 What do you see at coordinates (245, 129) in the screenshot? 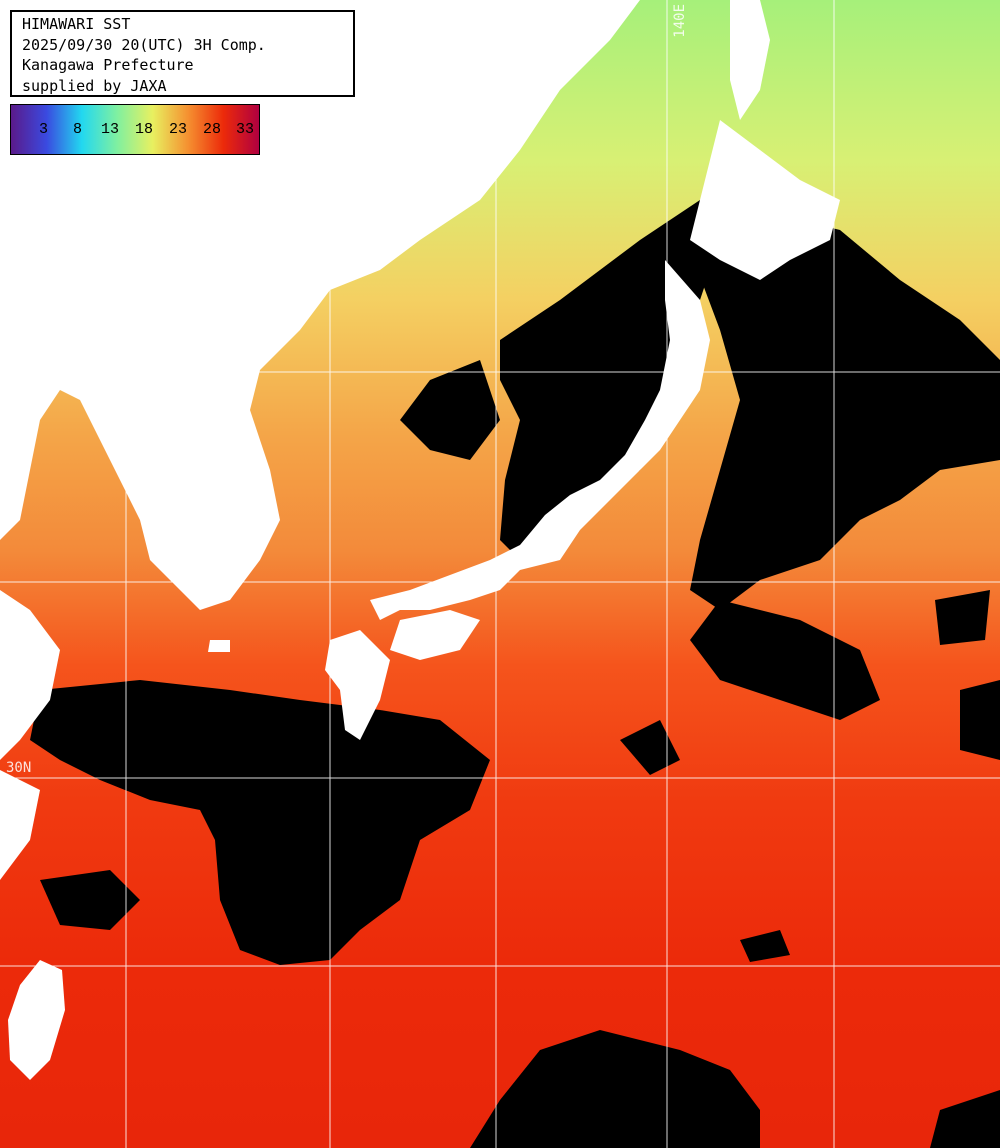
I see `colorbar-tick: 33` at bounding box center [245, 129].